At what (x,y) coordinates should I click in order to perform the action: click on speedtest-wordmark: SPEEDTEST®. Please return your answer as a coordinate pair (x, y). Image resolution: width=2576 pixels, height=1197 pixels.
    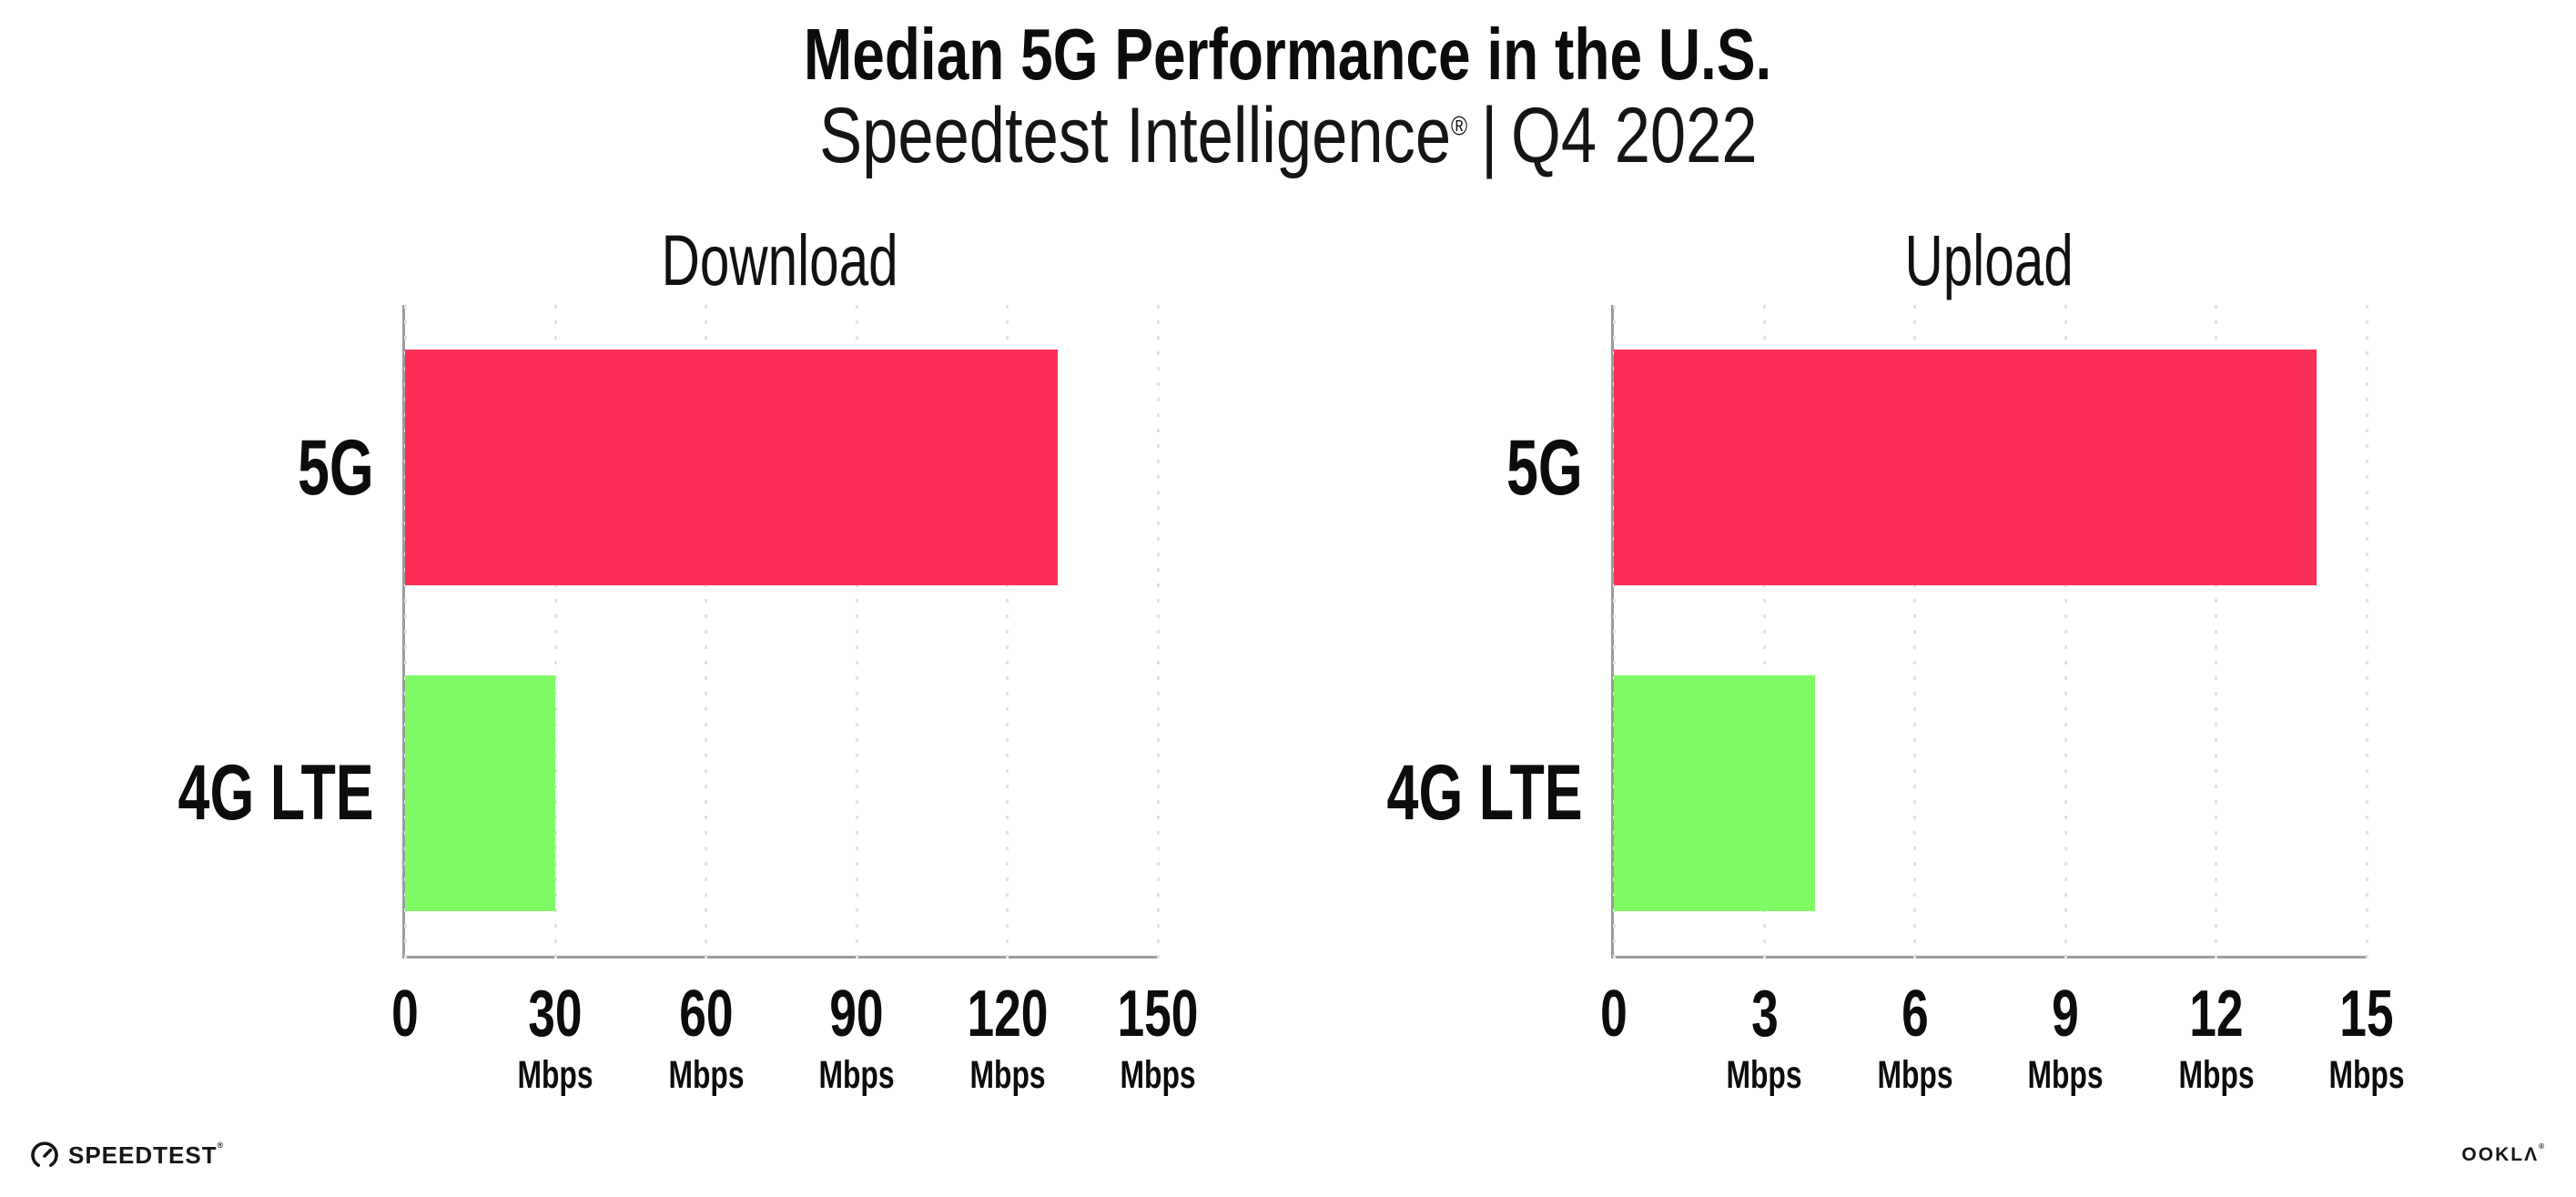
    Looking at the image, I should click on (146, 1155).